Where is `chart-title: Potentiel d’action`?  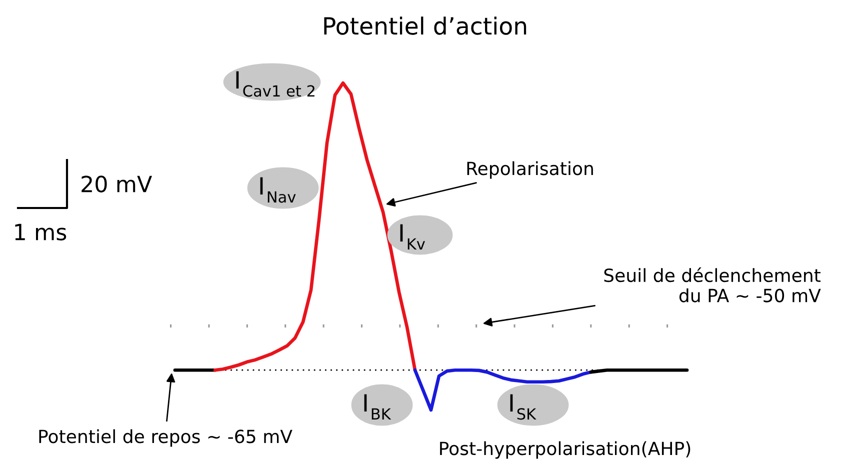
chart-title: Potentiel d’action is located at coordinates (425, 25).